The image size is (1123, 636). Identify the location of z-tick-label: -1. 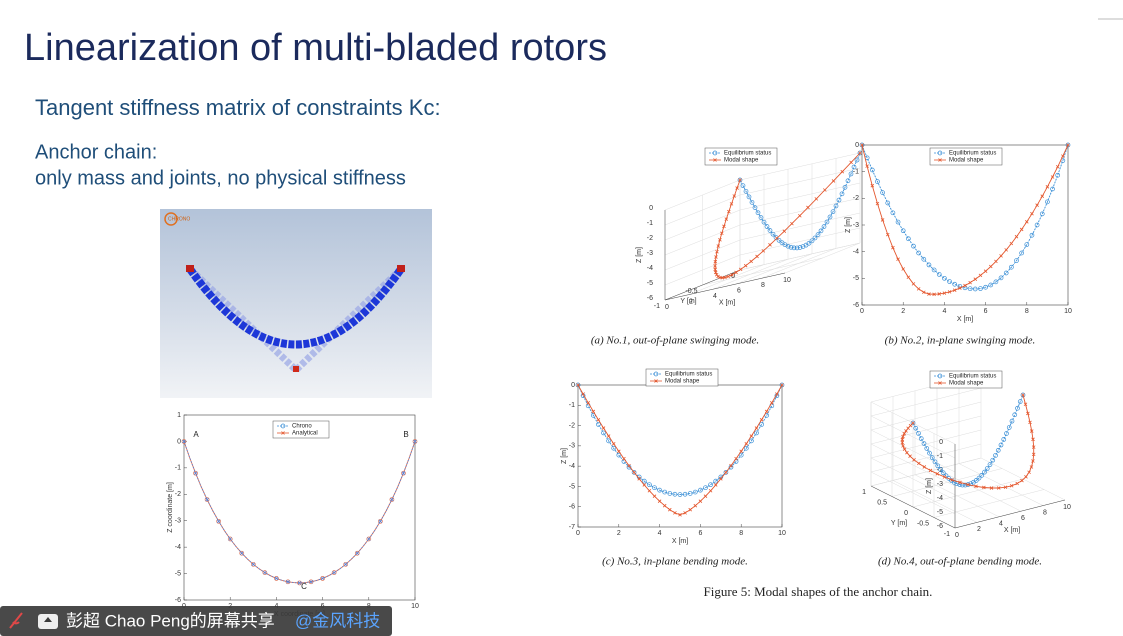
(650, 223).